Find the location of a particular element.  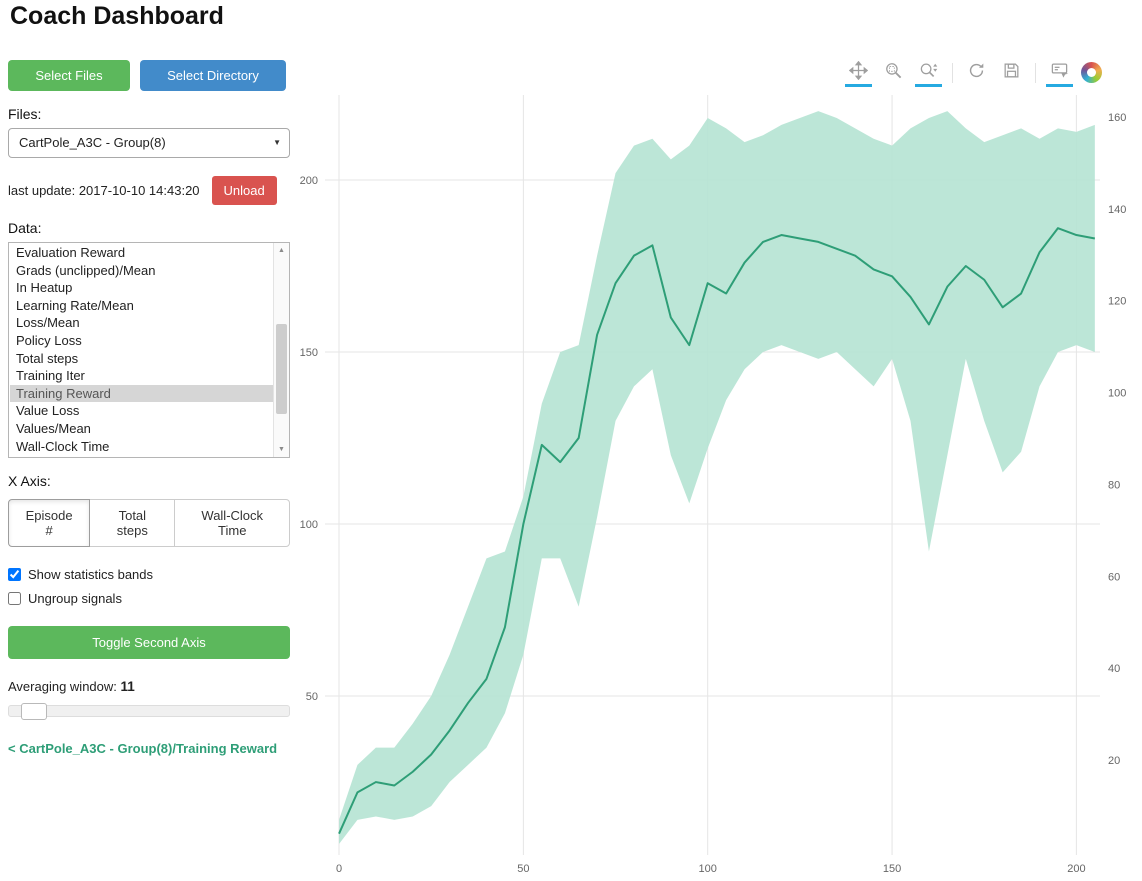

pan-tool-icon is located at coordinates (858, 72).